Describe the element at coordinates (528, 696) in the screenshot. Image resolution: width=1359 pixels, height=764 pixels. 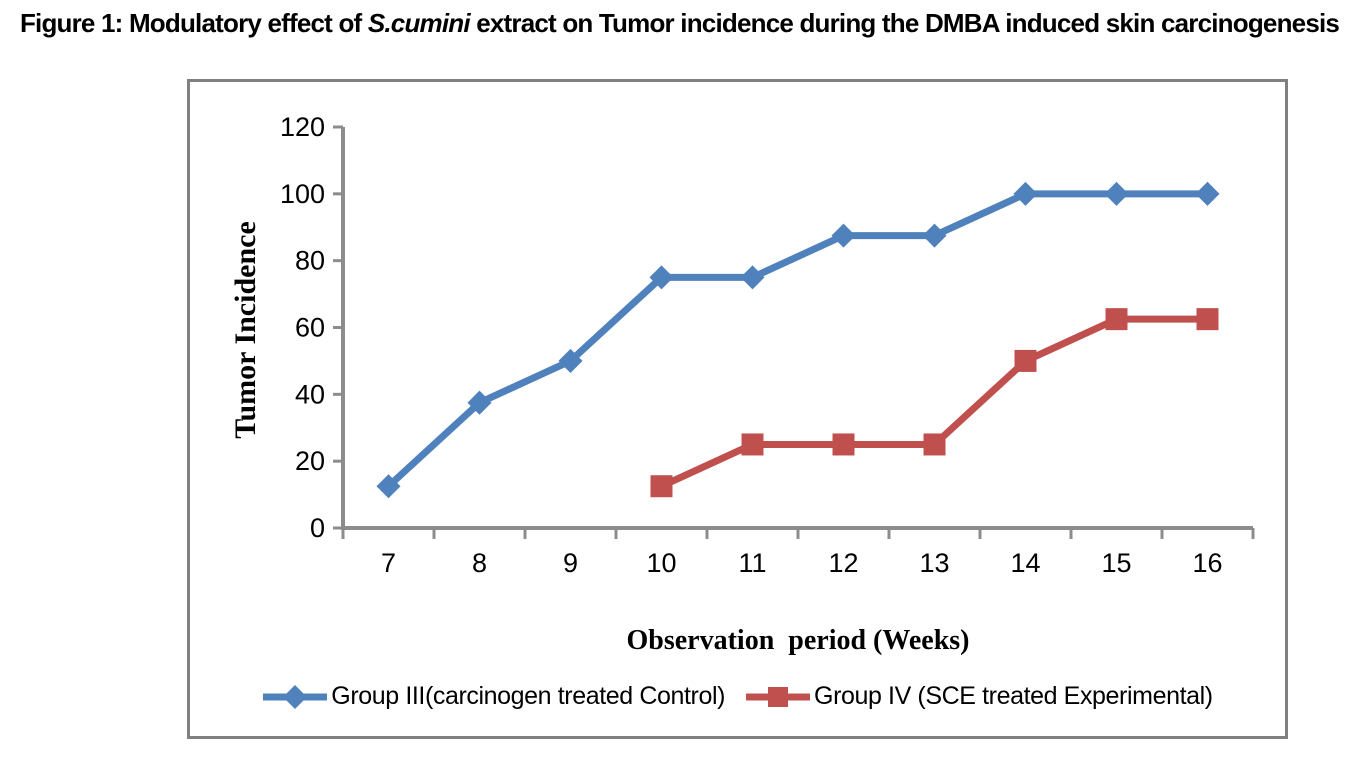
I see `legend-label-group-iii: Group III(carcinogen treated Control)` at that location.